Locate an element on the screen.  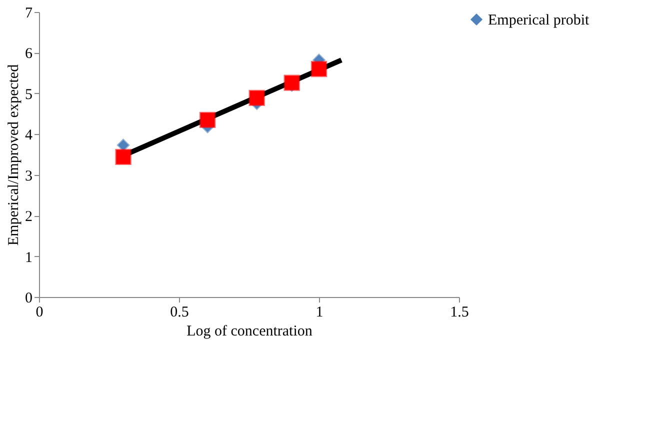
y-tick-label: 7 is located at coordinates (29, 14).